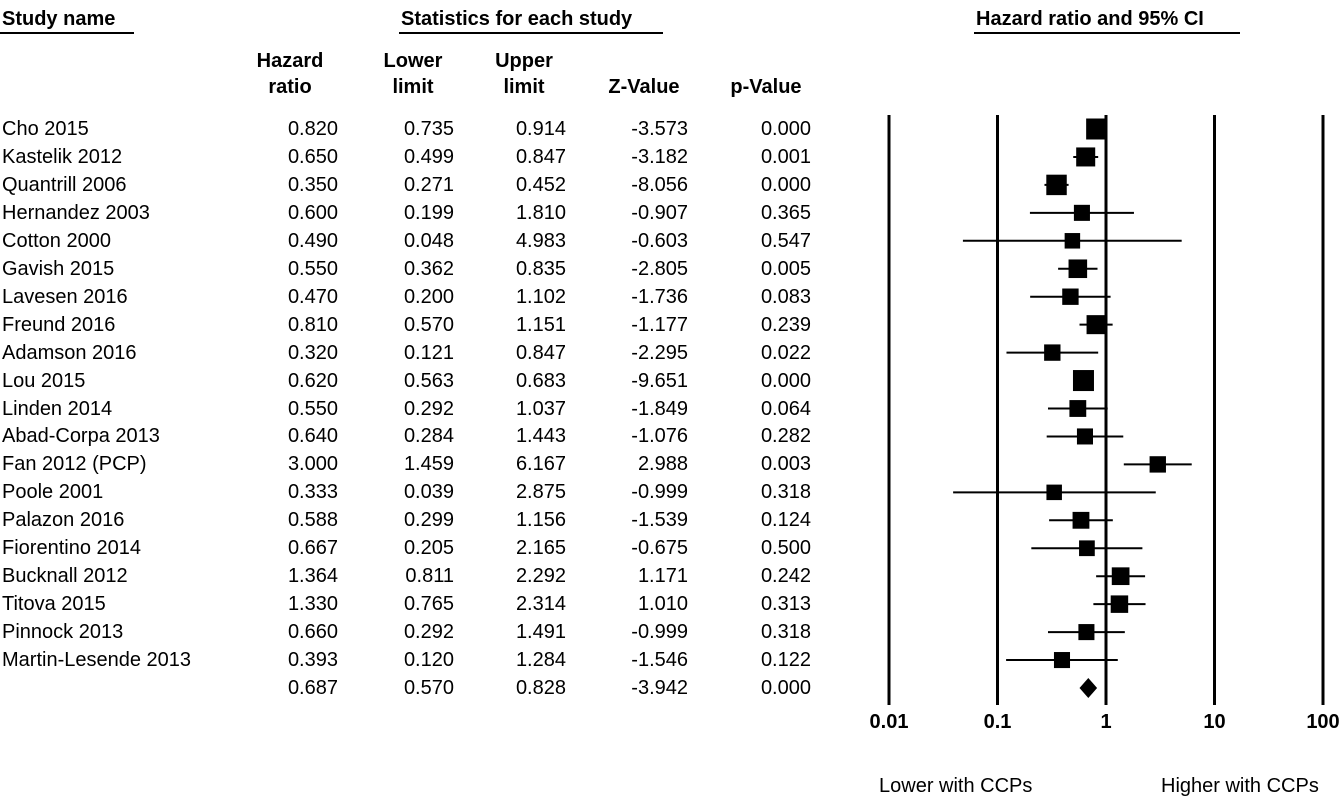  What do you see at coordinates (420, 604) in the screenshot?
I see `table-row: Titova 2015 1.330 0.765 2.314 1.010 0.313` at bounding box center [420, 604].